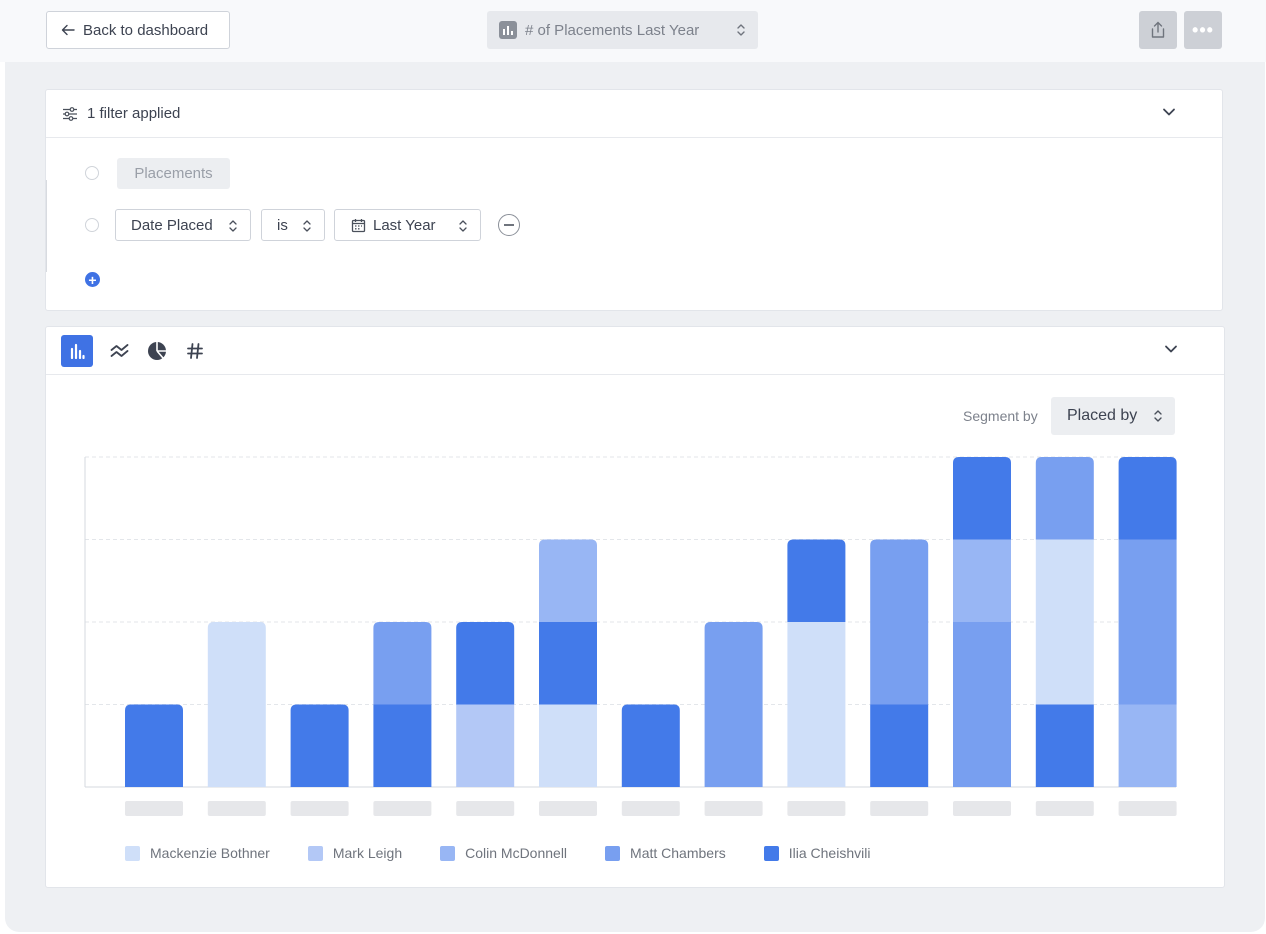 The image size is (1266, 934). I want to click on legend-item: Matt Chambers, so click(665, 853).